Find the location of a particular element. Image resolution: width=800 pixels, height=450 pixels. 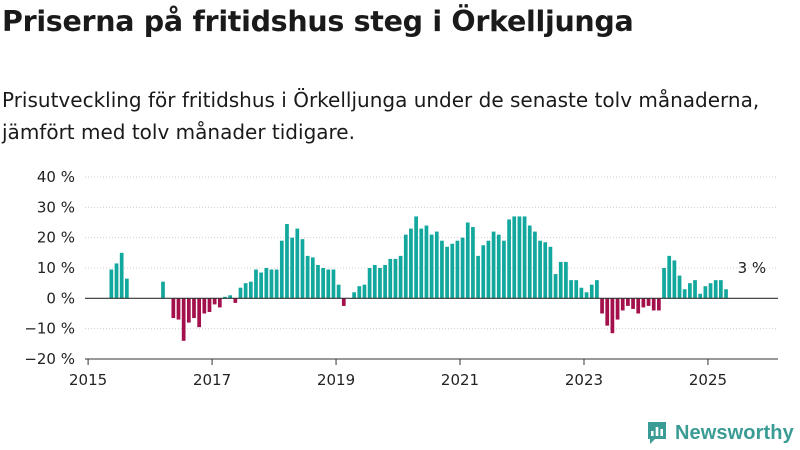

newsworthy-logo-icon is located at coordinates (657, 433).